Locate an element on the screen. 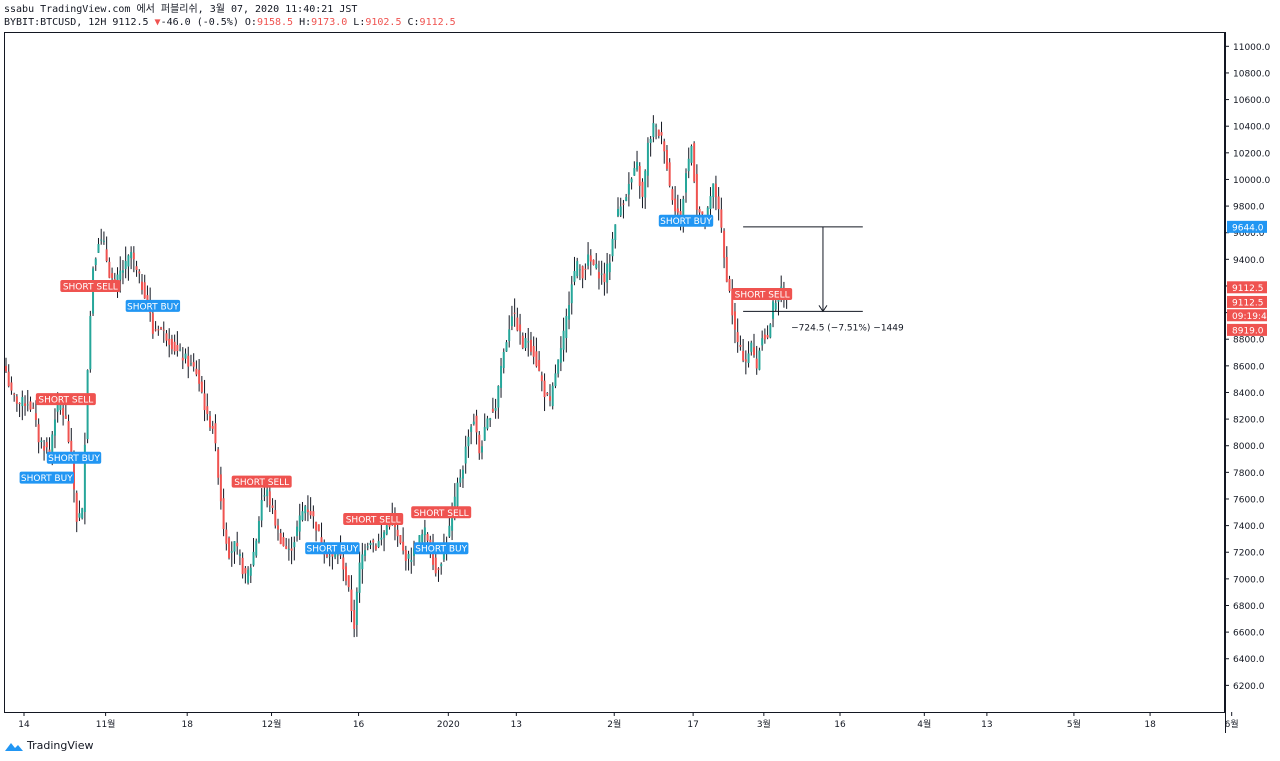  price-labels: 9644.0 9112.5 9112.5 09:19:40 8919.0 is located at coordinates (1250, 278).